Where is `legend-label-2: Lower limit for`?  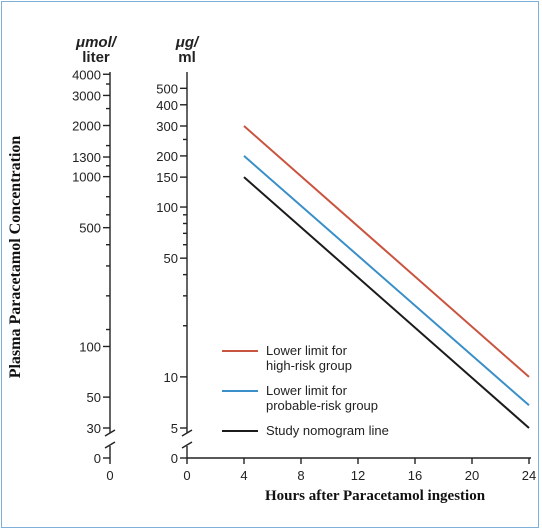 legend-label-2: Lower limit for is located at coordinates (307, 390).